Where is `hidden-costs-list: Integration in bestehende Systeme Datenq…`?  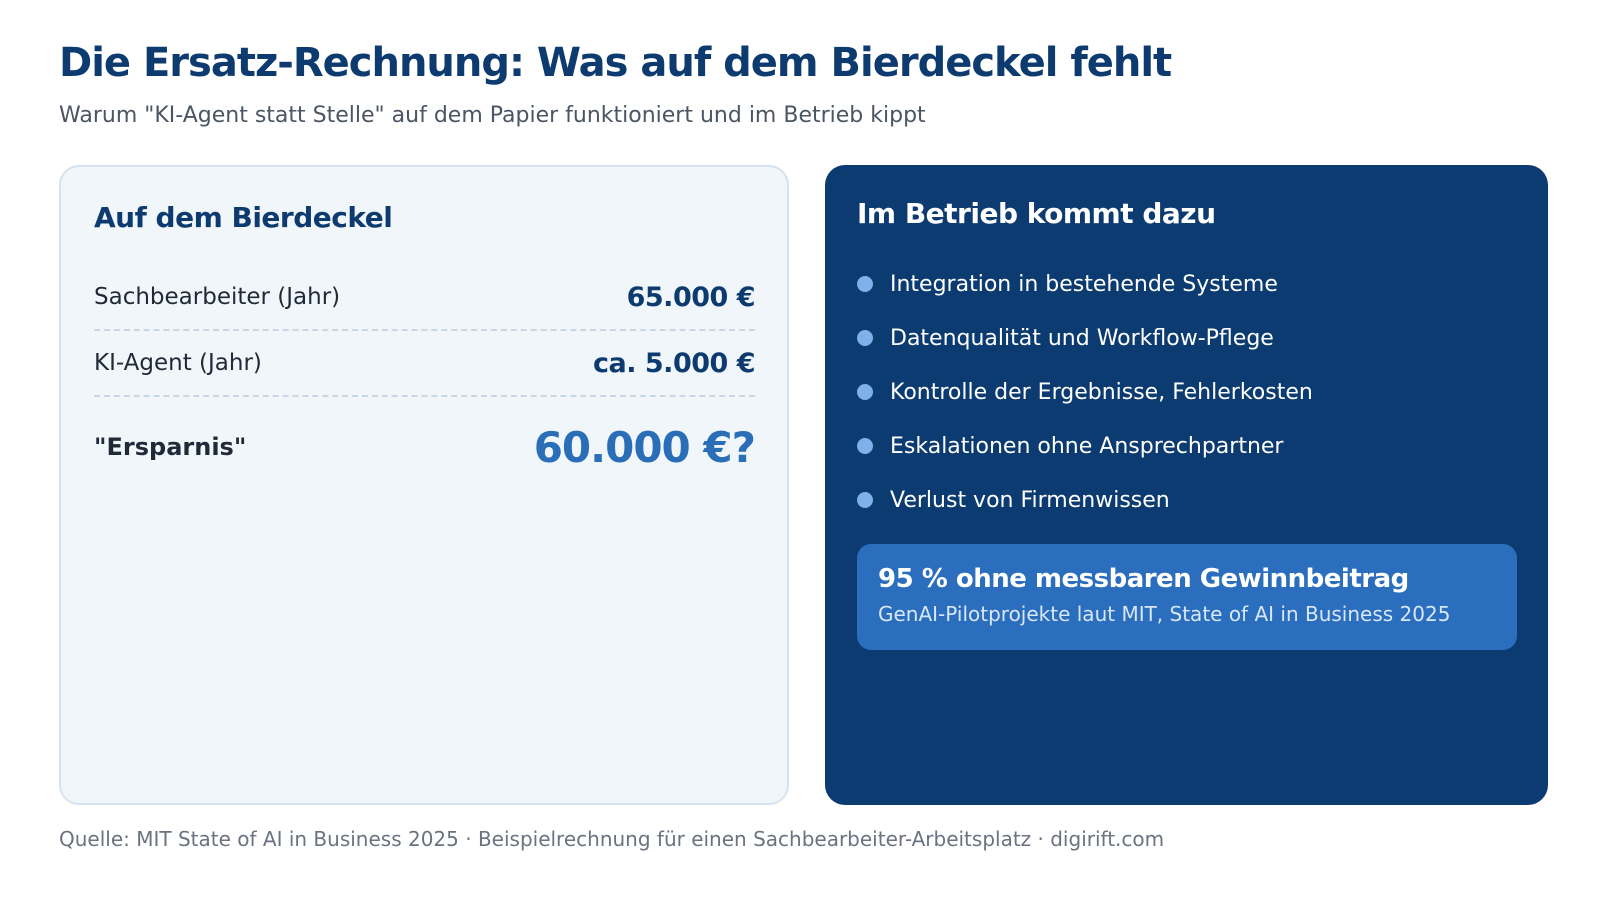
hidden-costs-list: Integration in bestehende Systeme Datenq… is located at coordinates (1085, 392).